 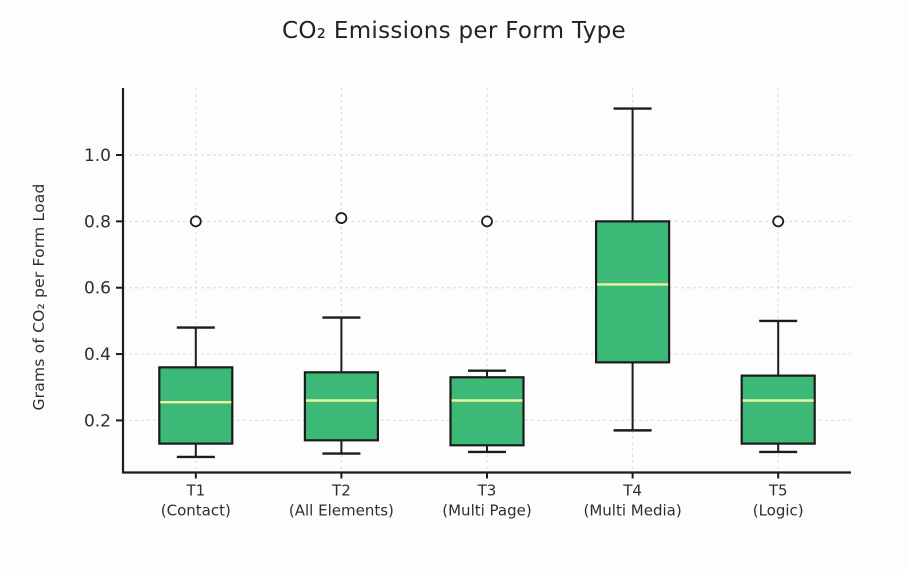 What do you see at coordinates (778, 221) in the screenshot?
I see `outlier-point-t5` at bounding box center [778, 221].